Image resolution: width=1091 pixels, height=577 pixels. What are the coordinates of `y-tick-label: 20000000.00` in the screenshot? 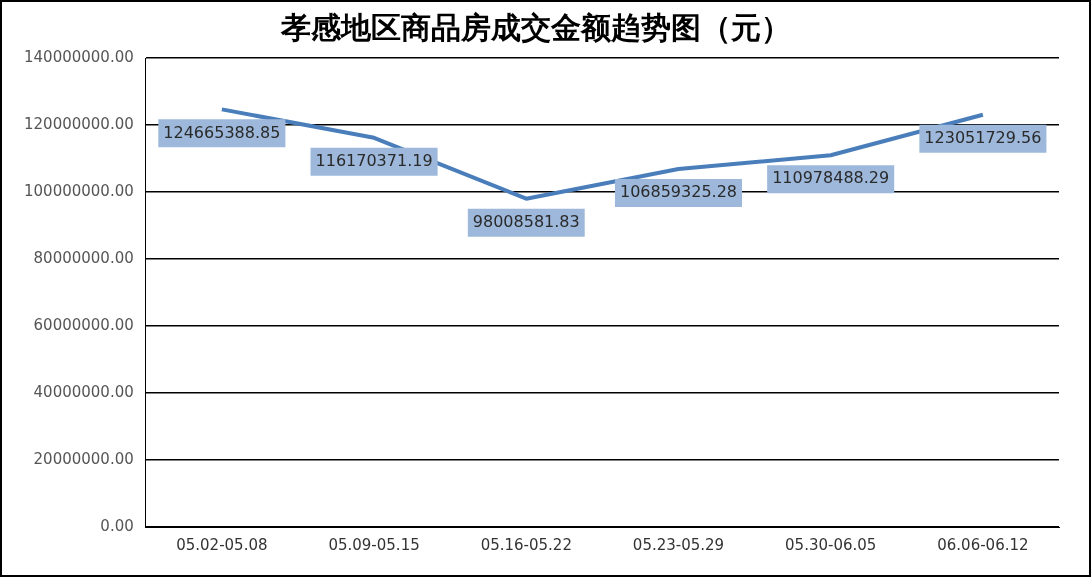 It's located at (83, 458).